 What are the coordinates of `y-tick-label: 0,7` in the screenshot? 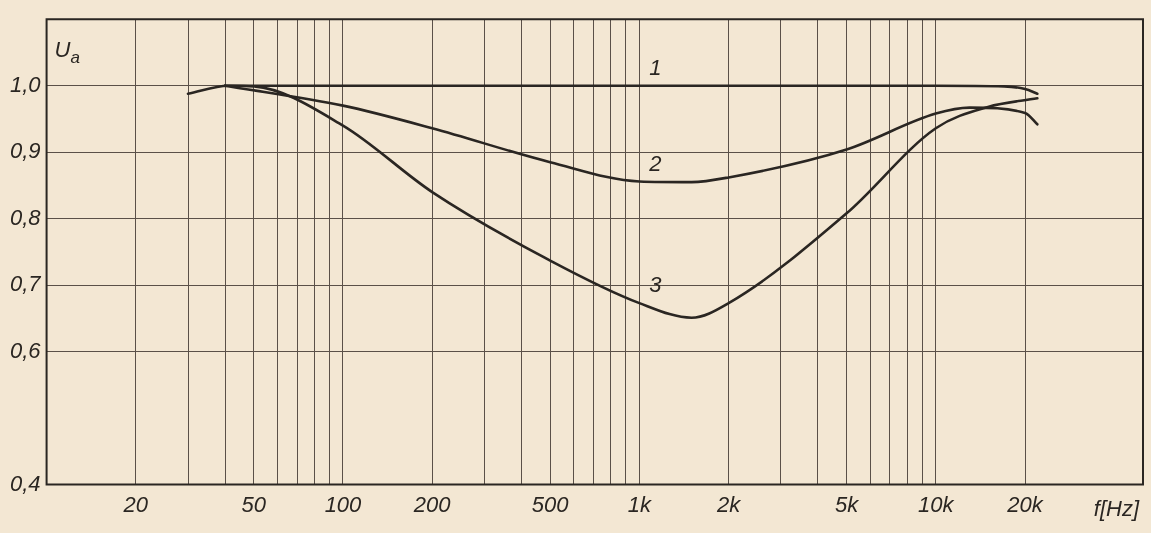 It's located at (25, 284).